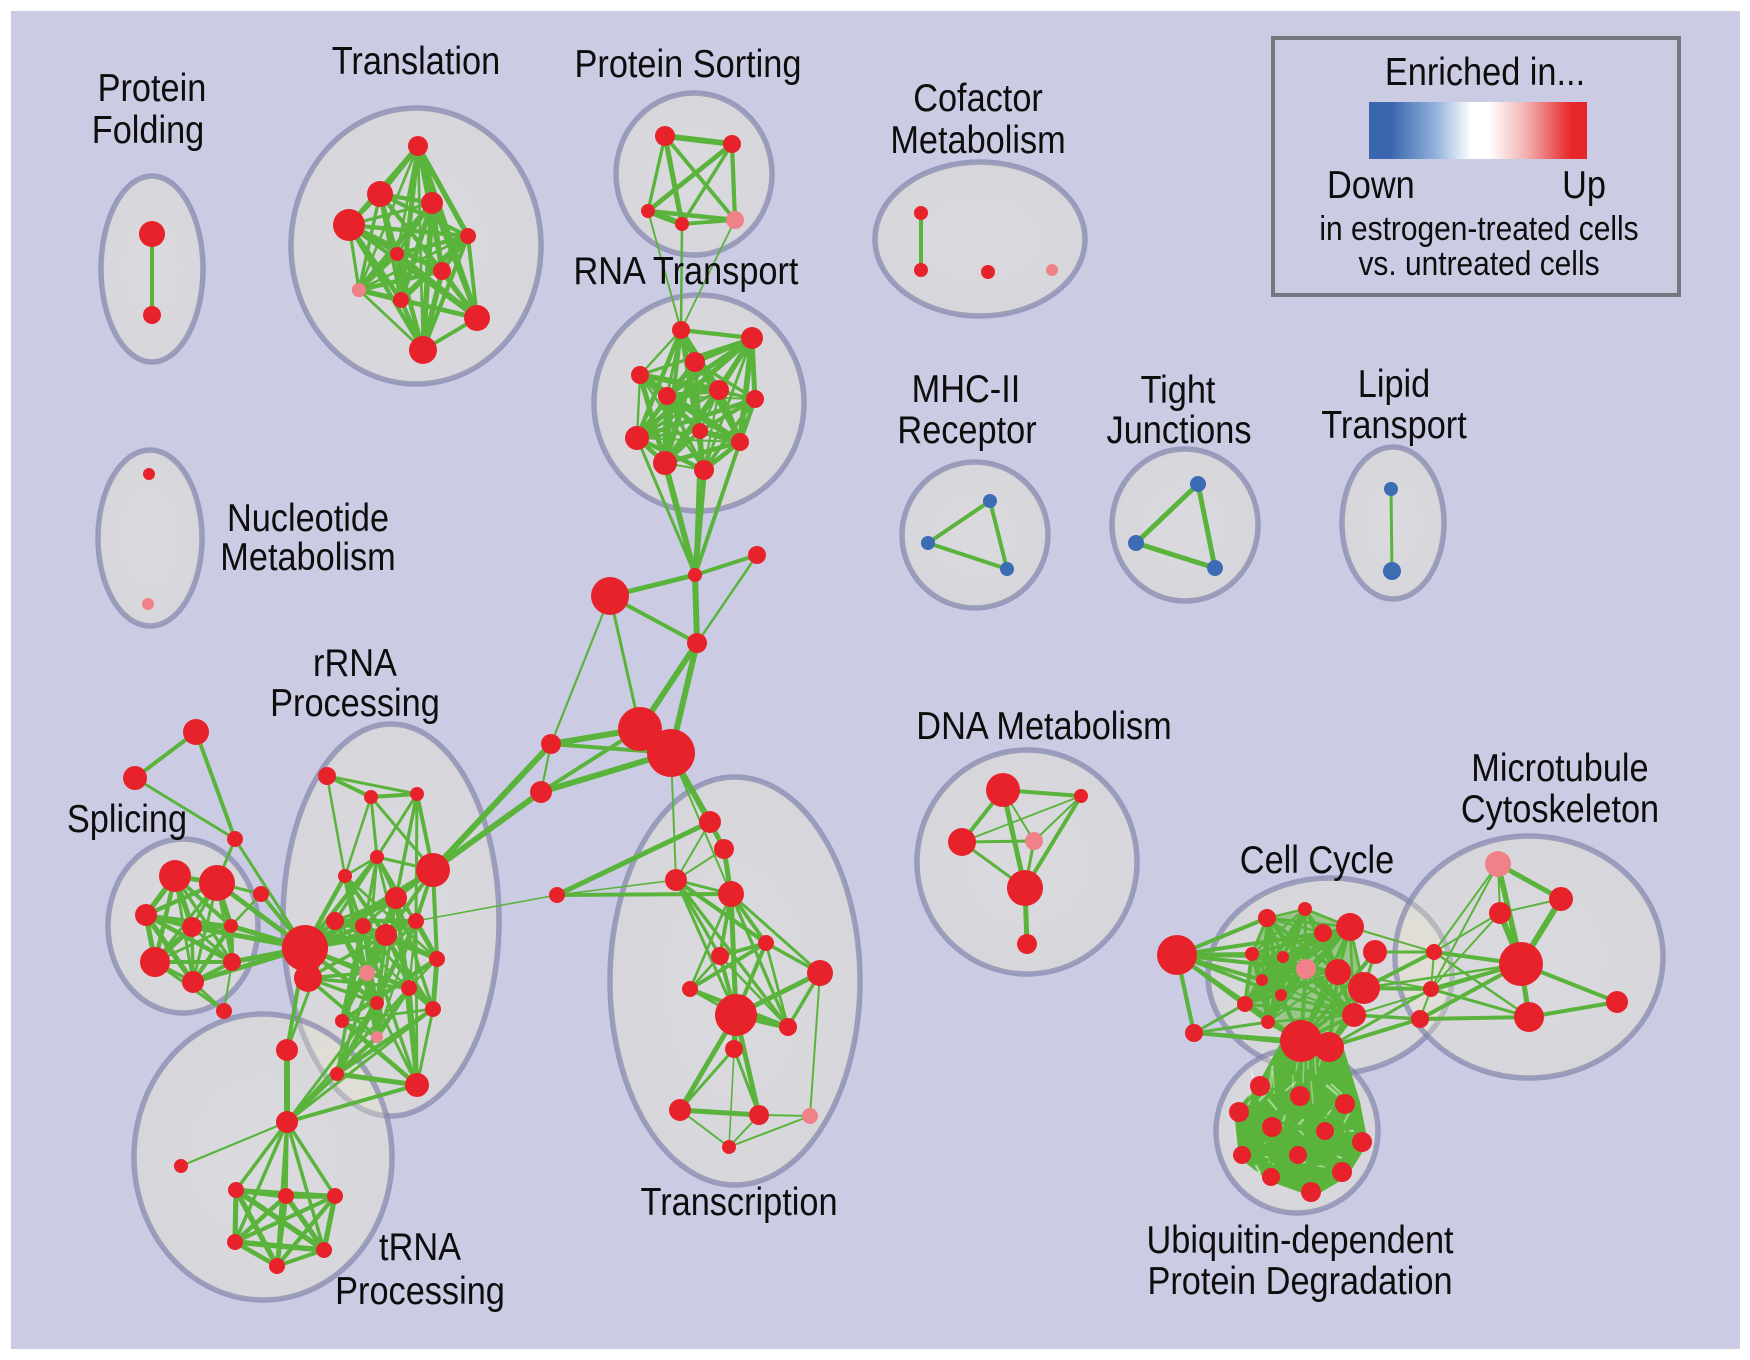 This screenshot has width=1750, height=1360. I want to click on svg-text: Transcription, so click(739, 1202).